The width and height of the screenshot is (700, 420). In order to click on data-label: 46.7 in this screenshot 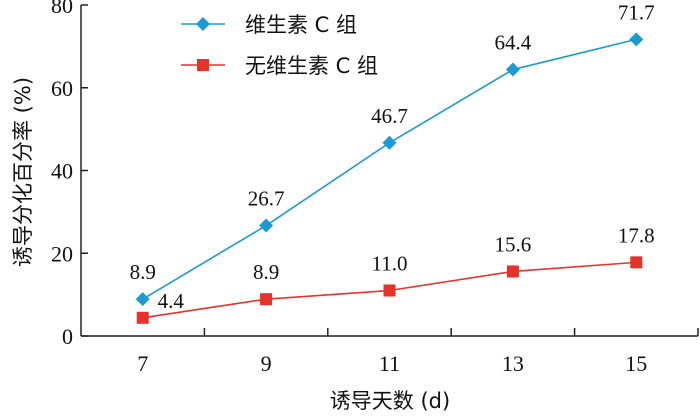, I will do `click(389, 116)`.